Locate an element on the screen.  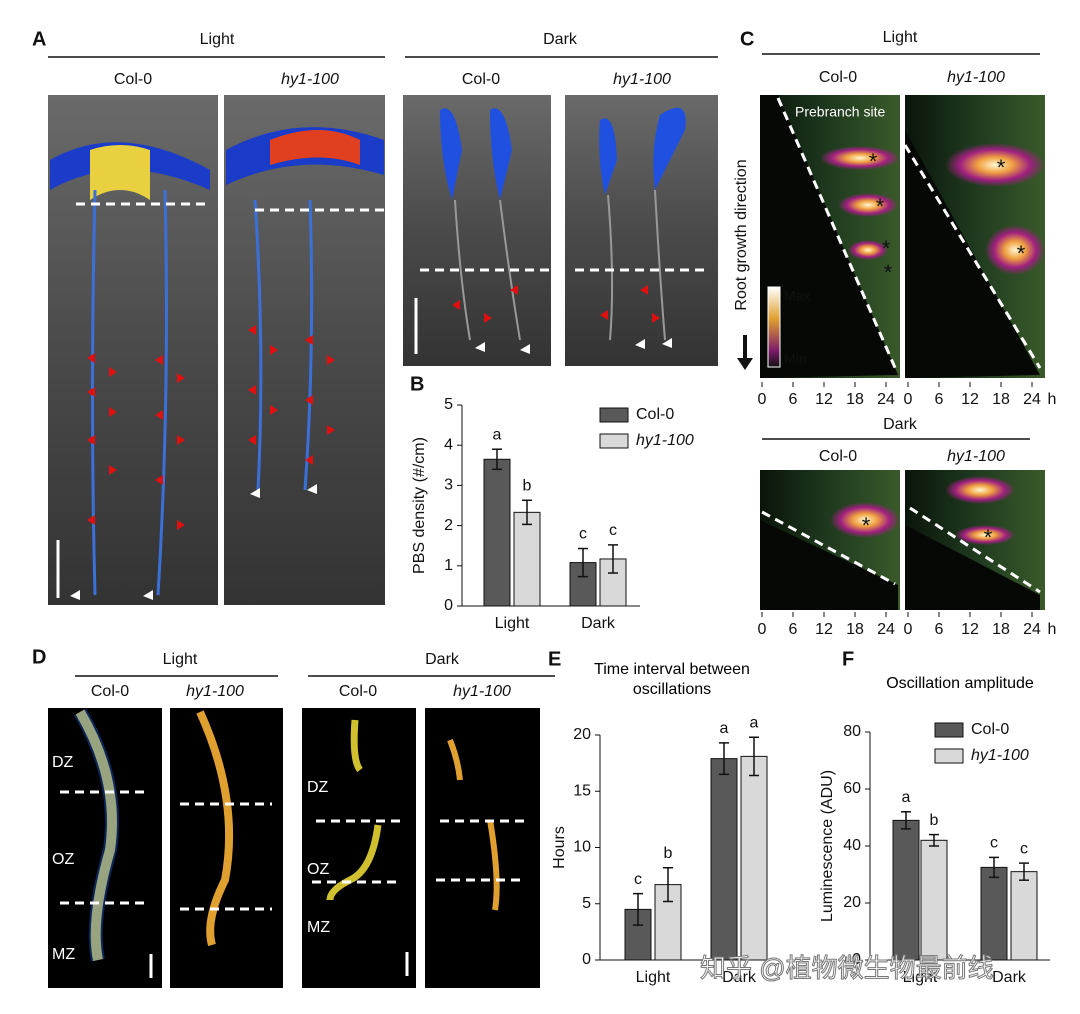
watermark: 知乎 @植物微生物最前线 is located at coordinates (847, 968).